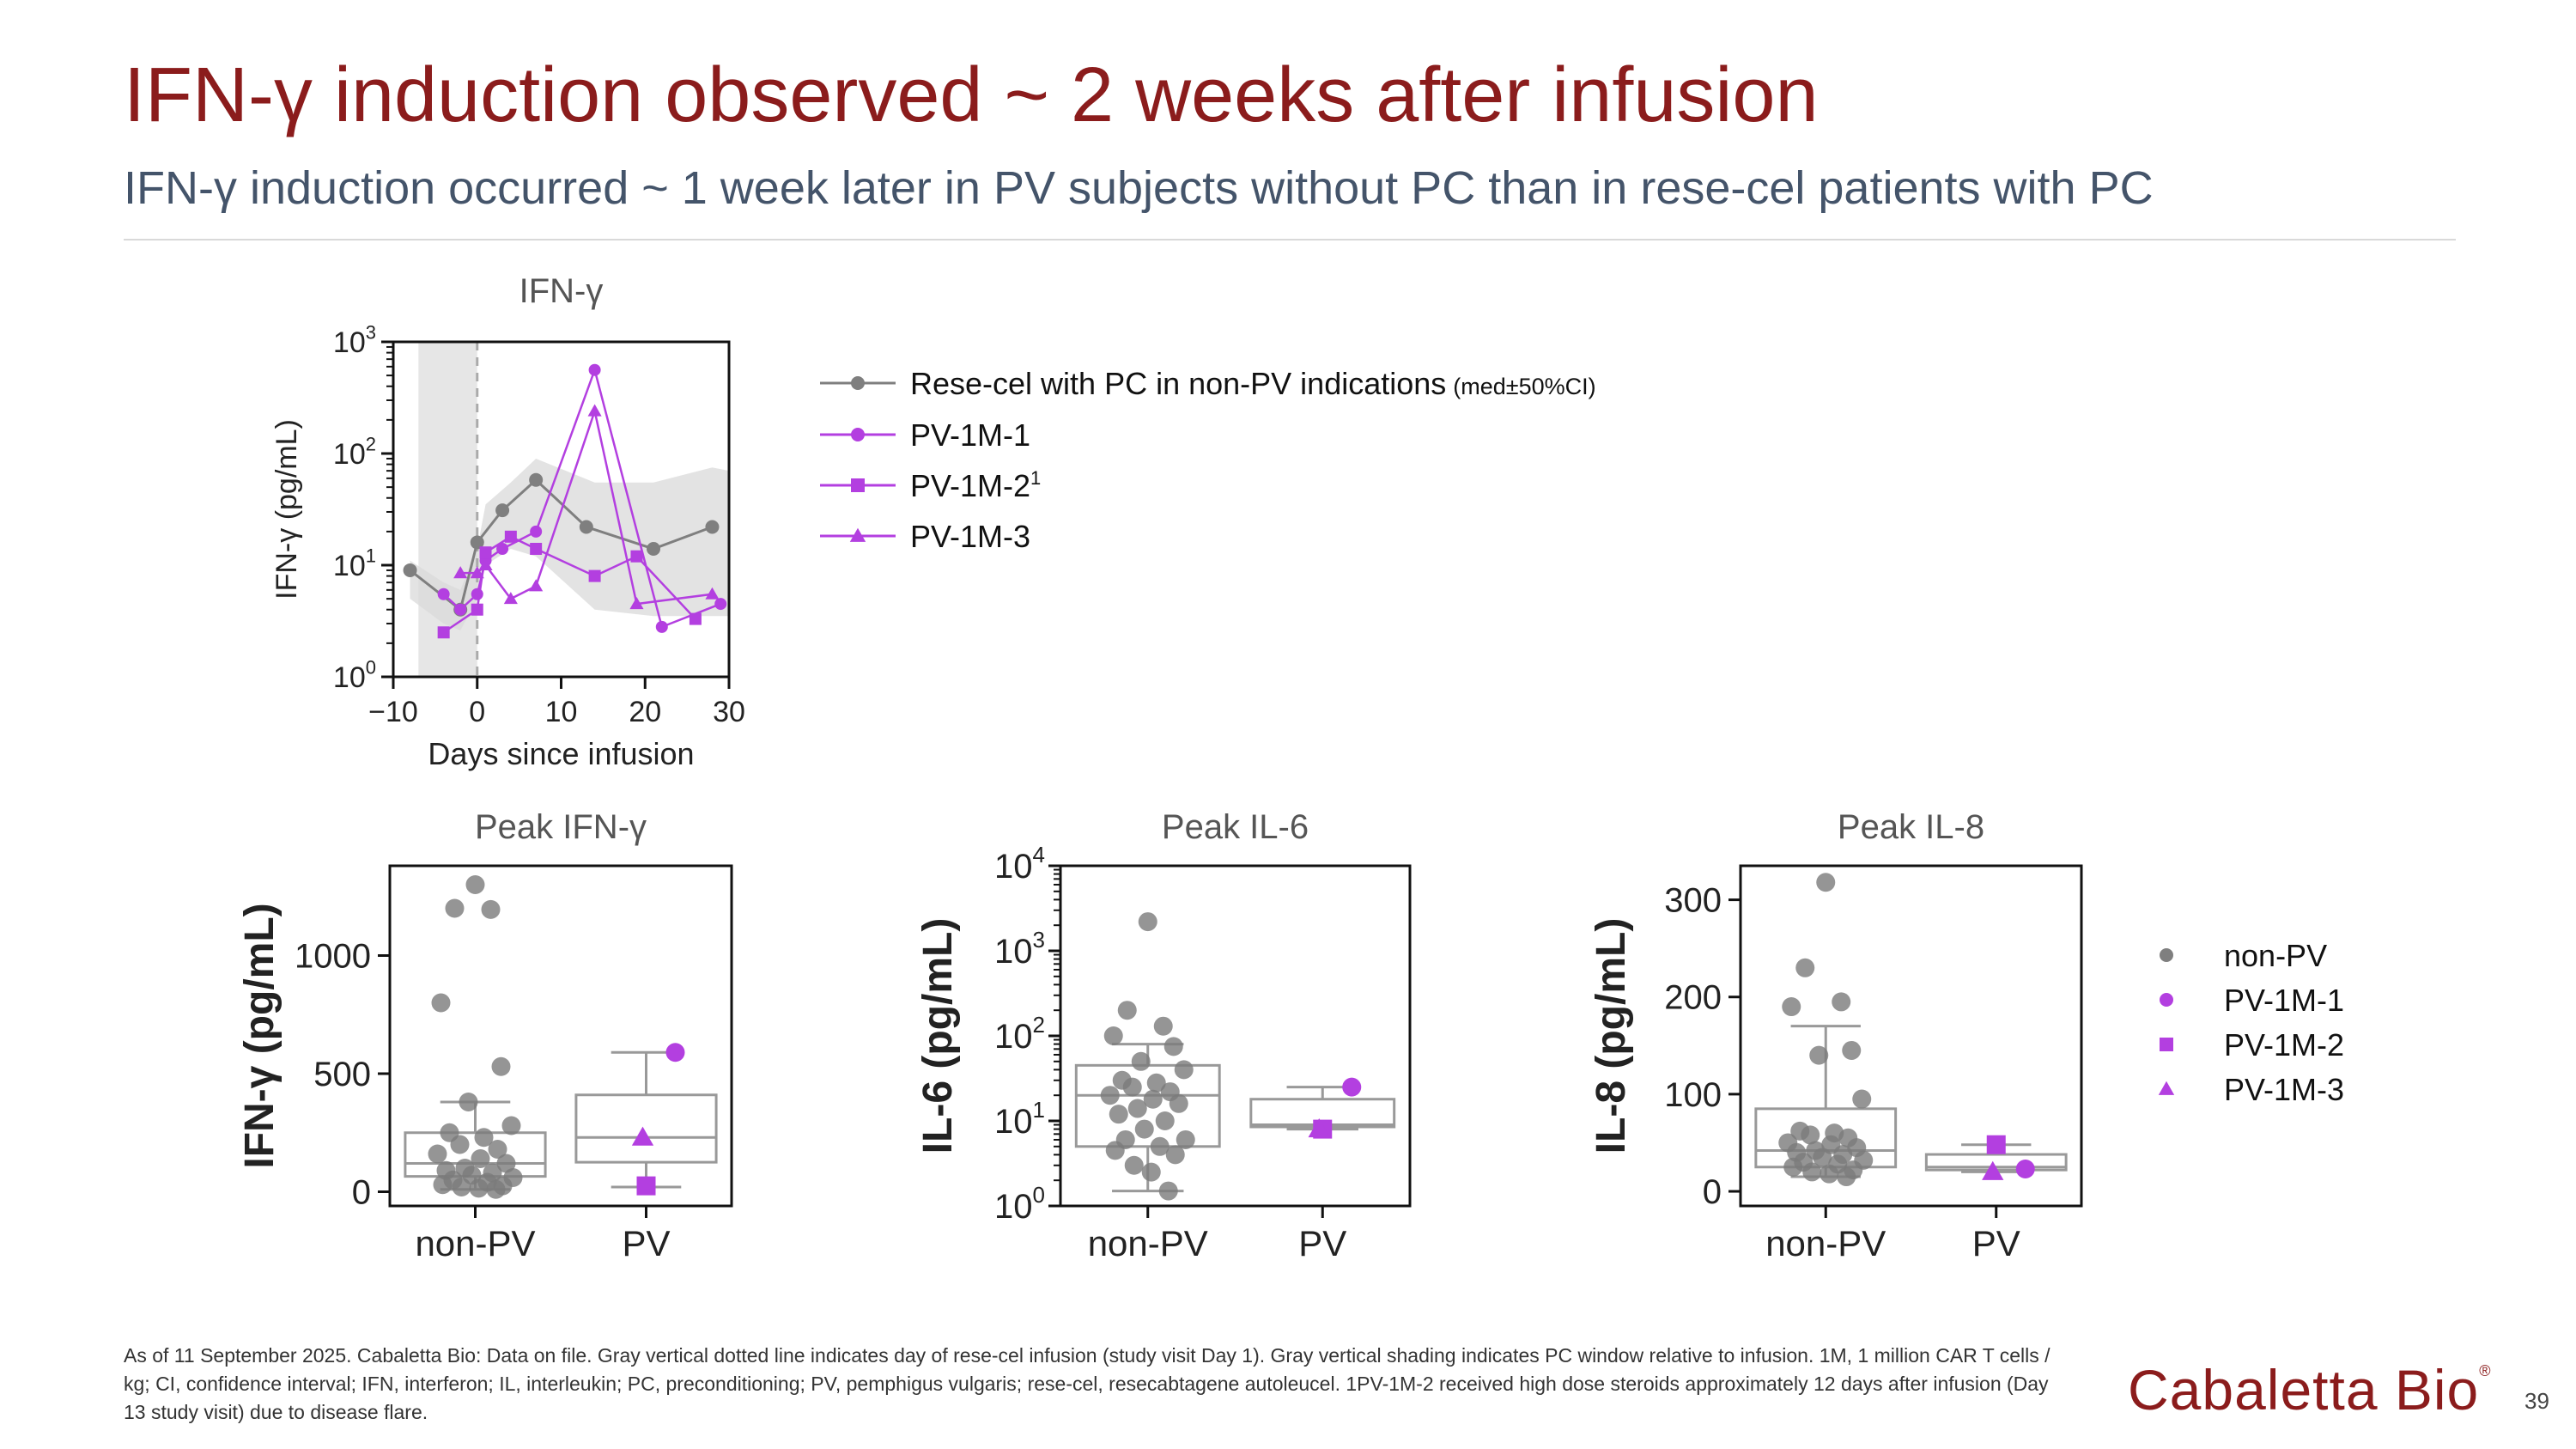 This screenshot has height=1449, width=2576. I want to click on y-tick-label: 500, so click(342, 1074).